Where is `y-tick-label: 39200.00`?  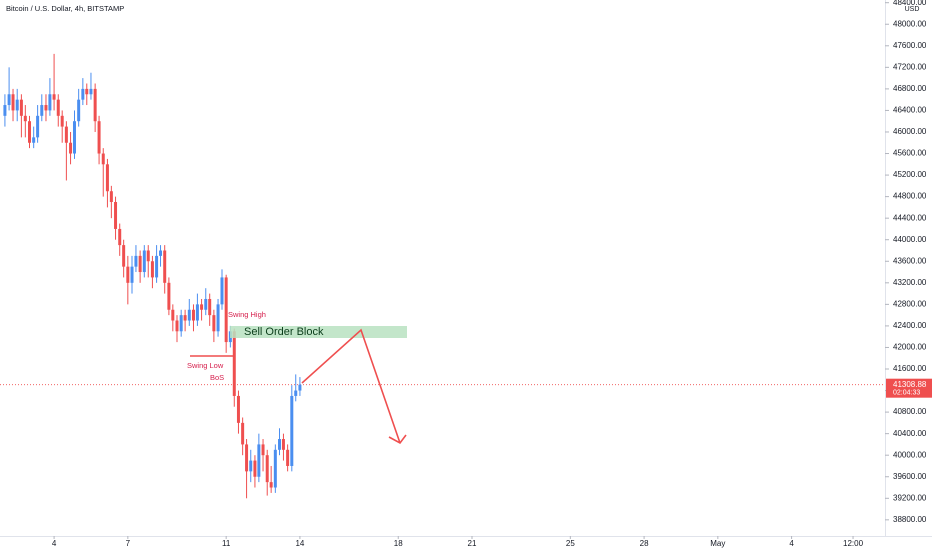
y-tick-label: 39200.00 is located at coordinates (910, 497).